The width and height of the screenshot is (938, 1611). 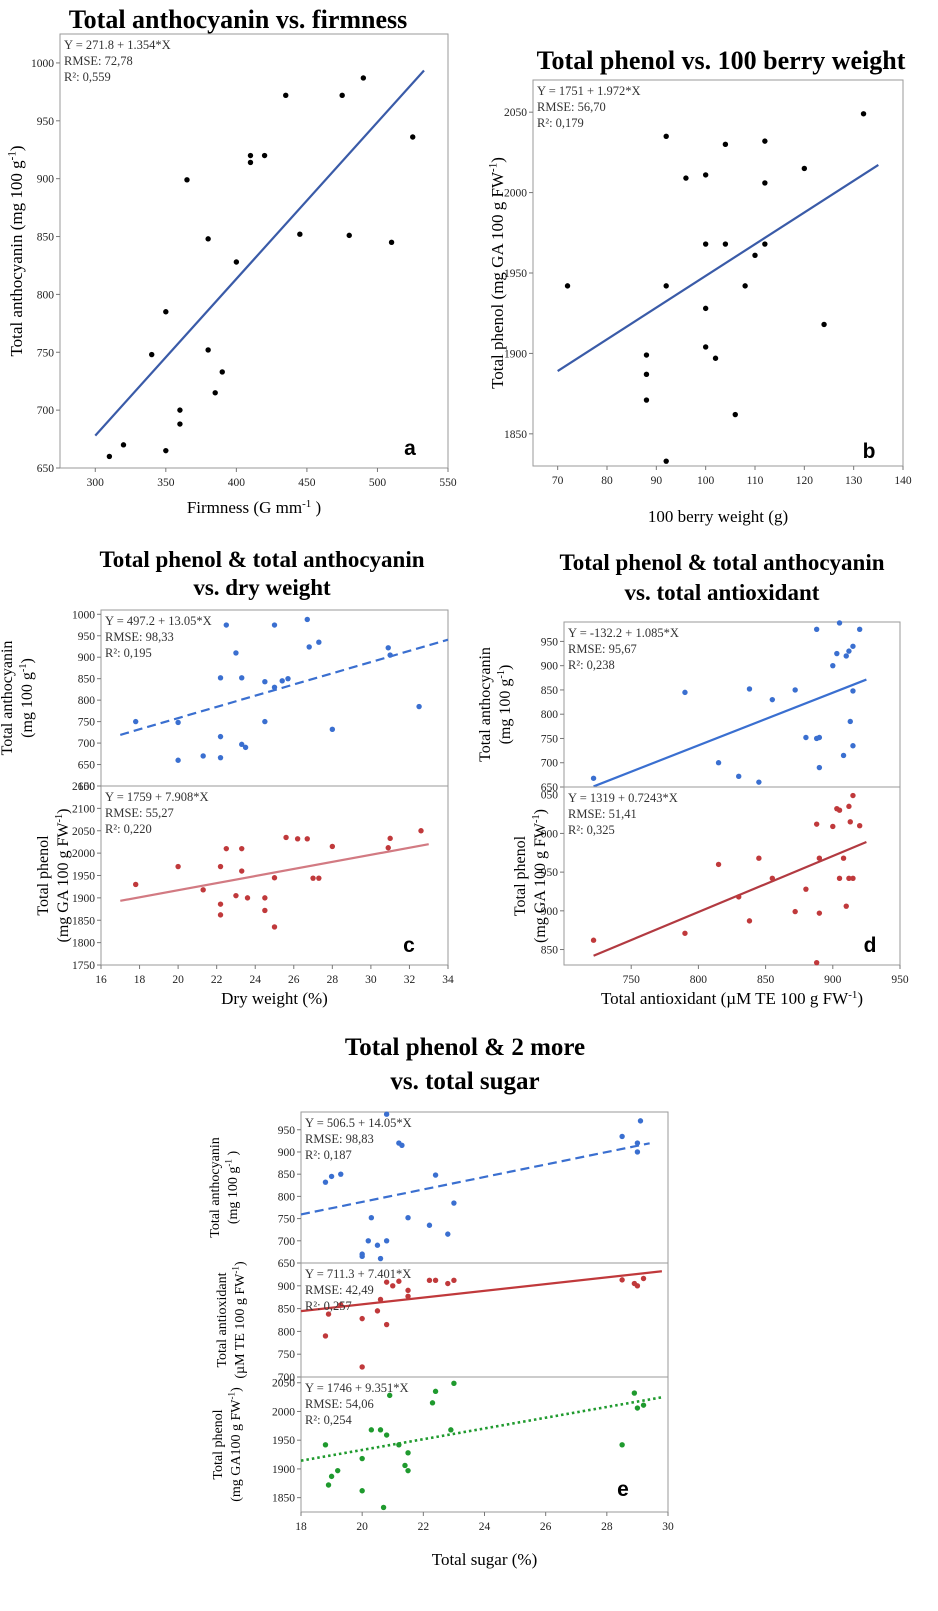 What do you see at coordinates (623, 798) in the screenshot?
I see `regression-stat-1: Y = 1319 + 0.7243*X` at bounding box center [623, 798].